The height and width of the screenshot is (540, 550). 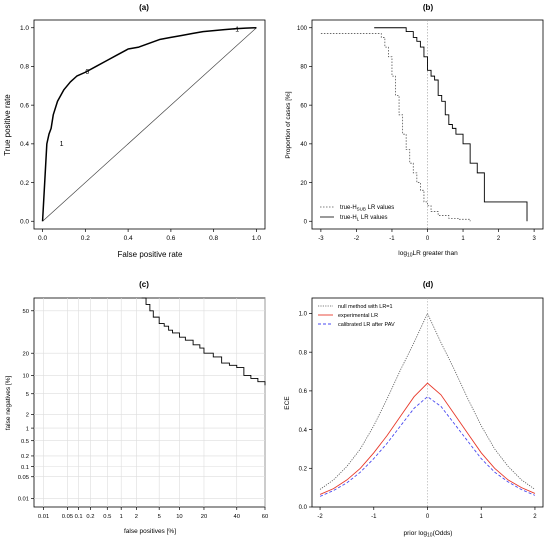 I want to click on roc-threshold-label: -1, so click(x=236, y=30).